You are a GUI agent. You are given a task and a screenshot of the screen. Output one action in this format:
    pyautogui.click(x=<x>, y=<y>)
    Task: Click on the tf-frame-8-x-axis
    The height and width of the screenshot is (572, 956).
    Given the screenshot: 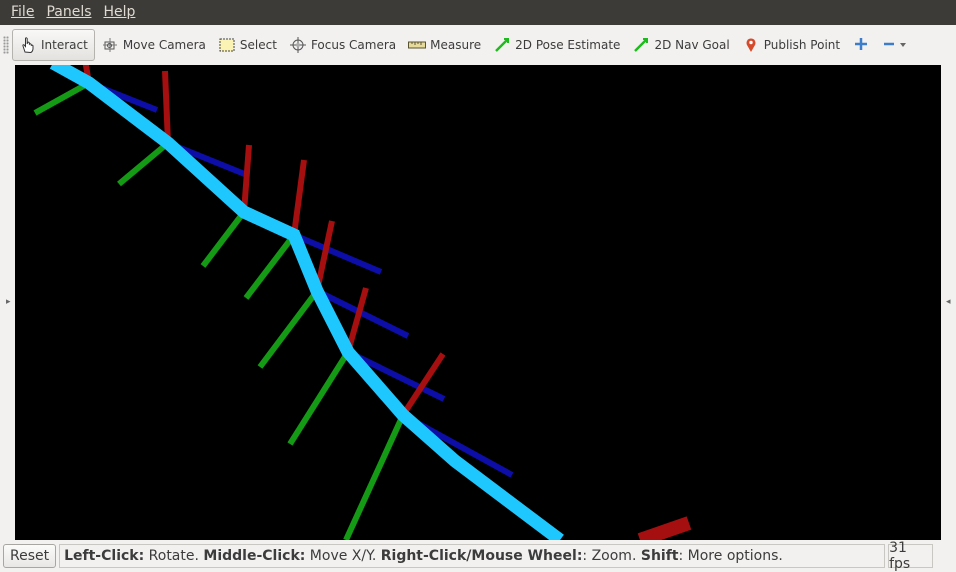 What is the action you would take?
    pyautogui.click(x=664, y=528)
    